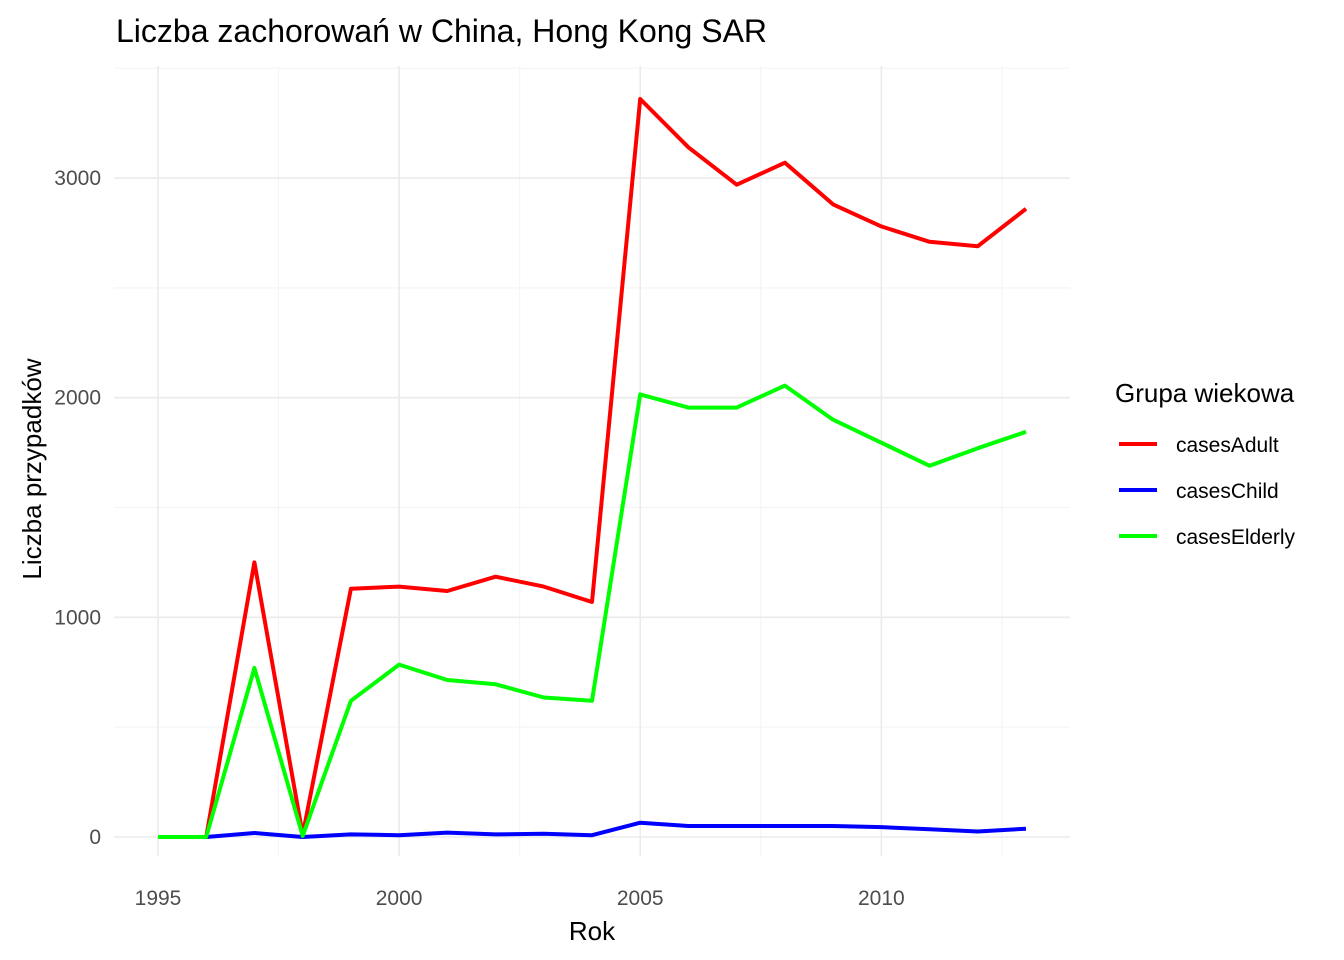  I want to click on legend-item-casesElderly: casesElderly, so click(1207, 537).